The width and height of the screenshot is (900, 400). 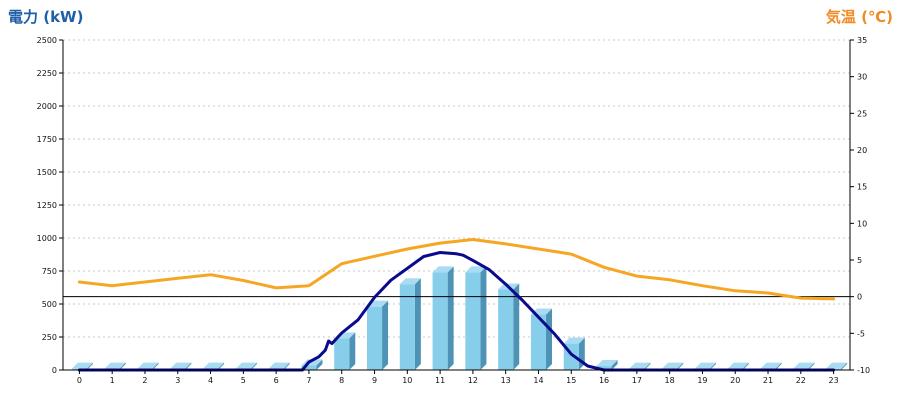 I want to click on left-tick-label: 2500, so click(x=47, y=40).